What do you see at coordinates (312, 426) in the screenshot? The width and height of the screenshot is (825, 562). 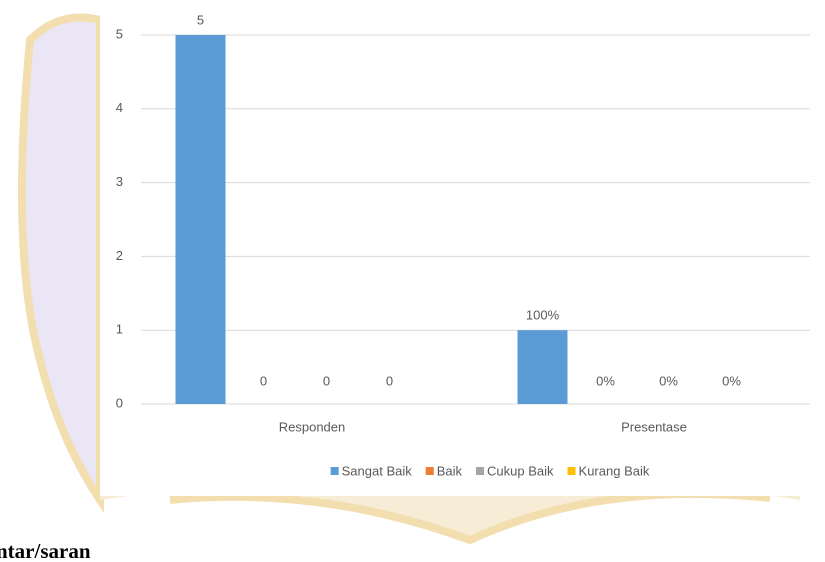 I see `x-tick-label: Responden` at bounding box center [312, 426].